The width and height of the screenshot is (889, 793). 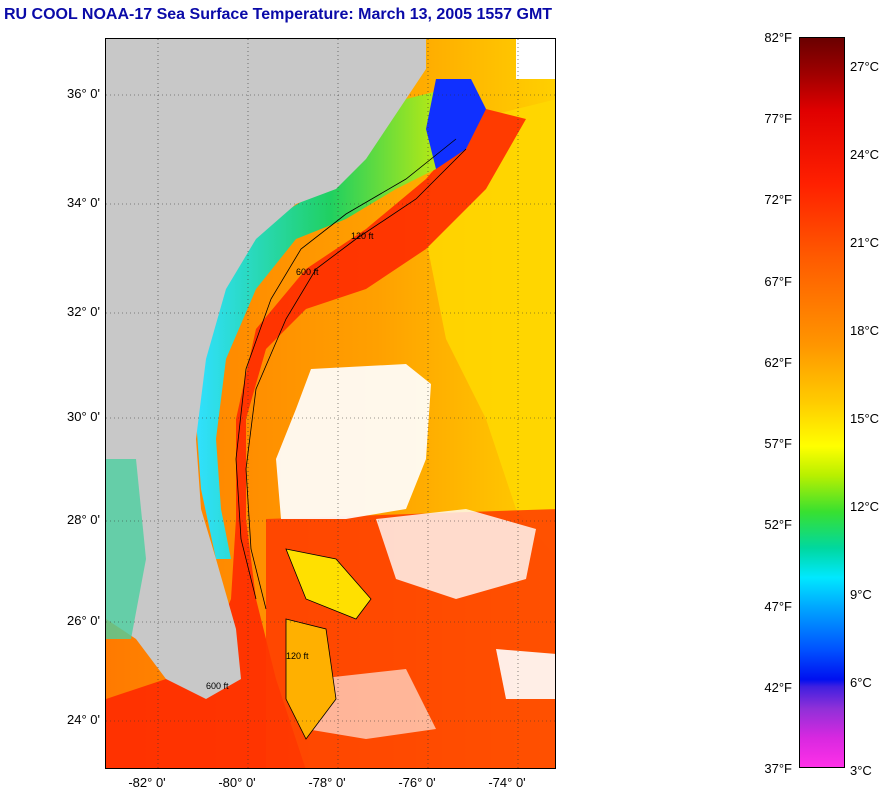 What do you see at coordinates (417, 782) in the screenshot?
I see `lon-label: -76° 0'` at bounding box center [417, 782].